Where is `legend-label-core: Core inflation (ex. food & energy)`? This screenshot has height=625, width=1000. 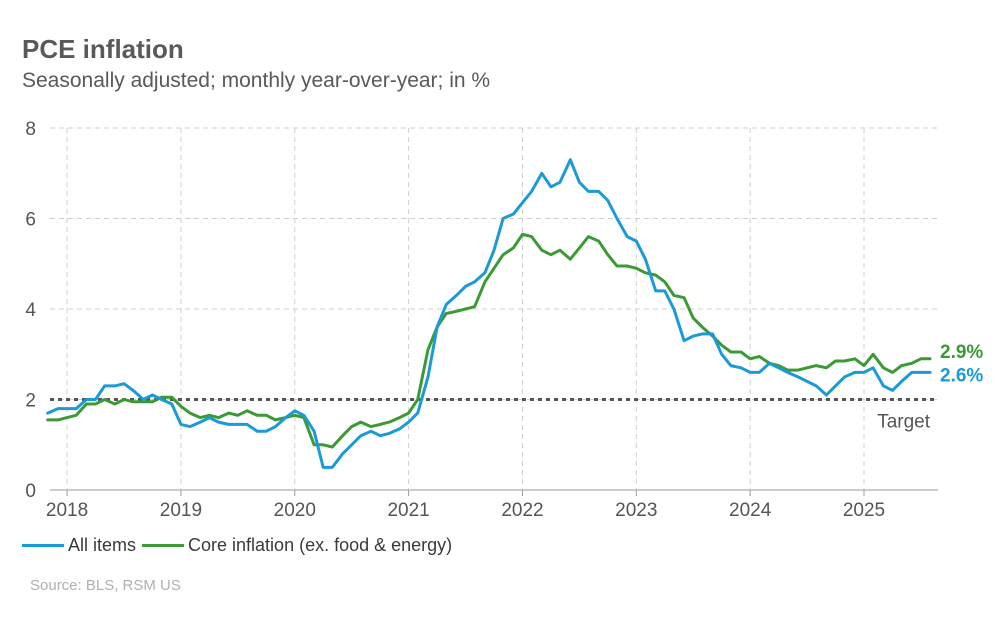
legend-label-core: Core inflation (ex. food & energy) is located at coordinates (320, 545).